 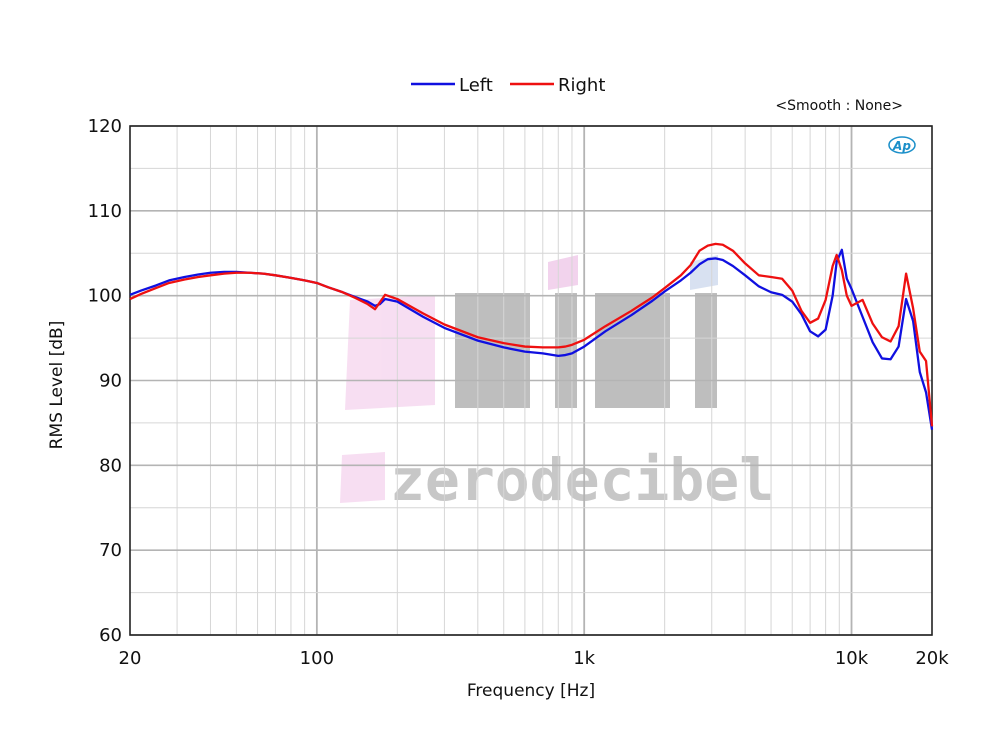 I want to click on y-tick-label: 70, so click(x=110, y=550).